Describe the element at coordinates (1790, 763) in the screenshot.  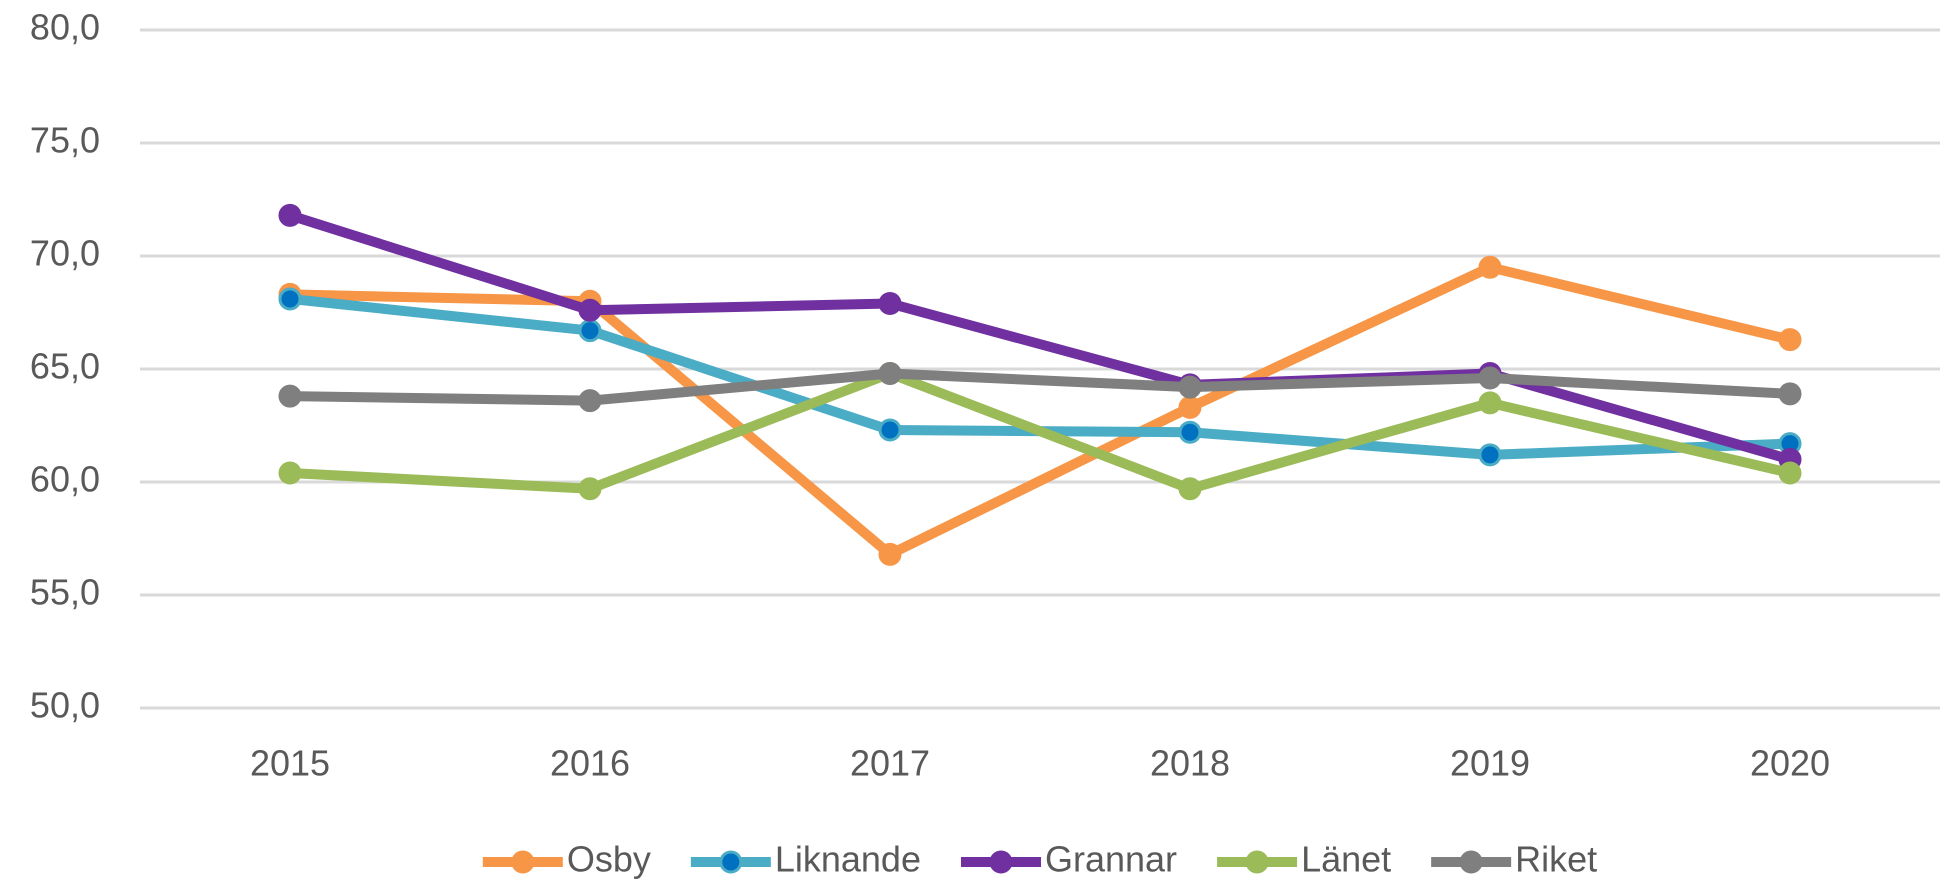
I see `x-tick-label: 2020` at that location.